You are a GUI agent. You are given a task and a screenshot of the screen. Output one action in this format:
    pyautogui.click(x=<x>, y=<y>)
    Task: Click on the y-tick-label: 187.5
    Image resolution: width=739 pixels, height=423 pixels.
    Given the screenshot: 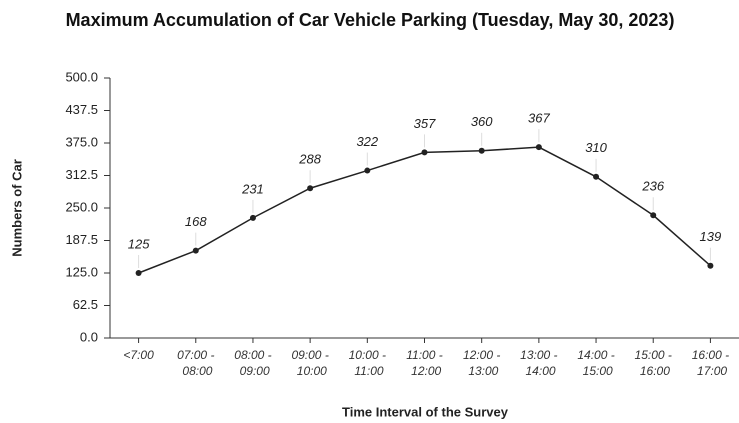 What is the action you would take?
    pyautogui.click(x=81, y=239)
    